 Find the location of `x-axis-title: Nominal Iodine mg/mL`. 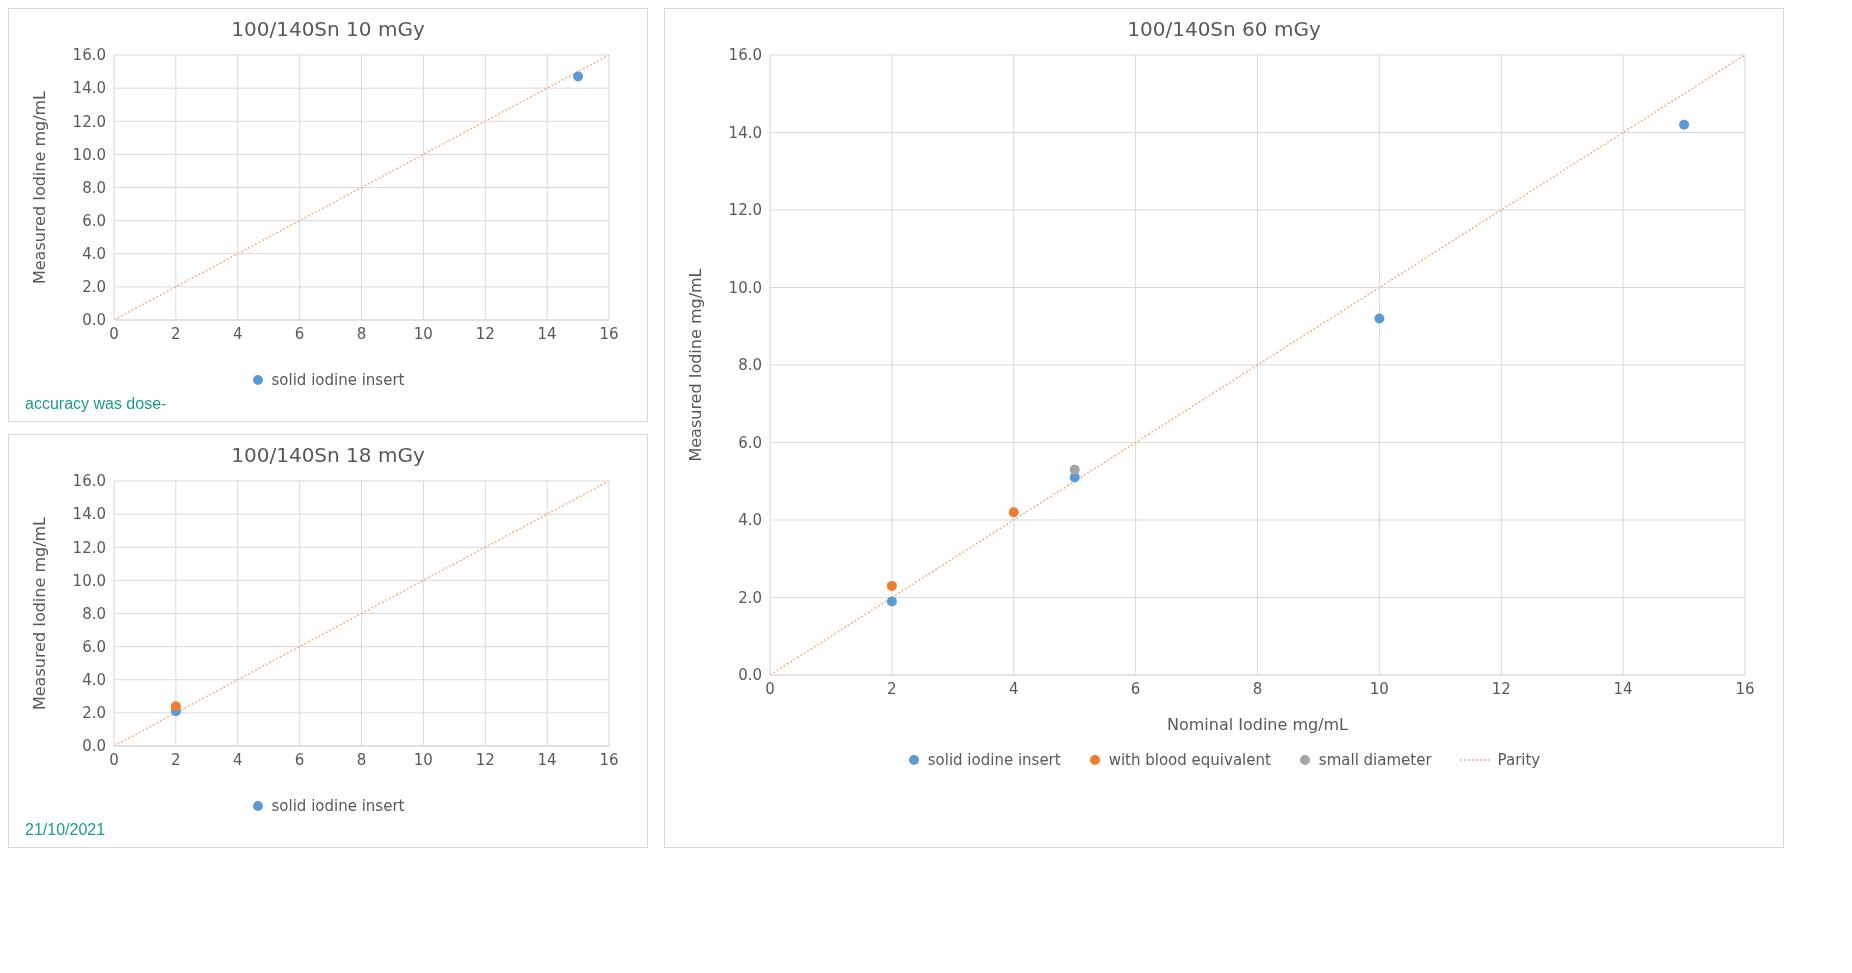

x-axis-title: Nominal Iodine mg/mL is located at coordinates (1257, 724).